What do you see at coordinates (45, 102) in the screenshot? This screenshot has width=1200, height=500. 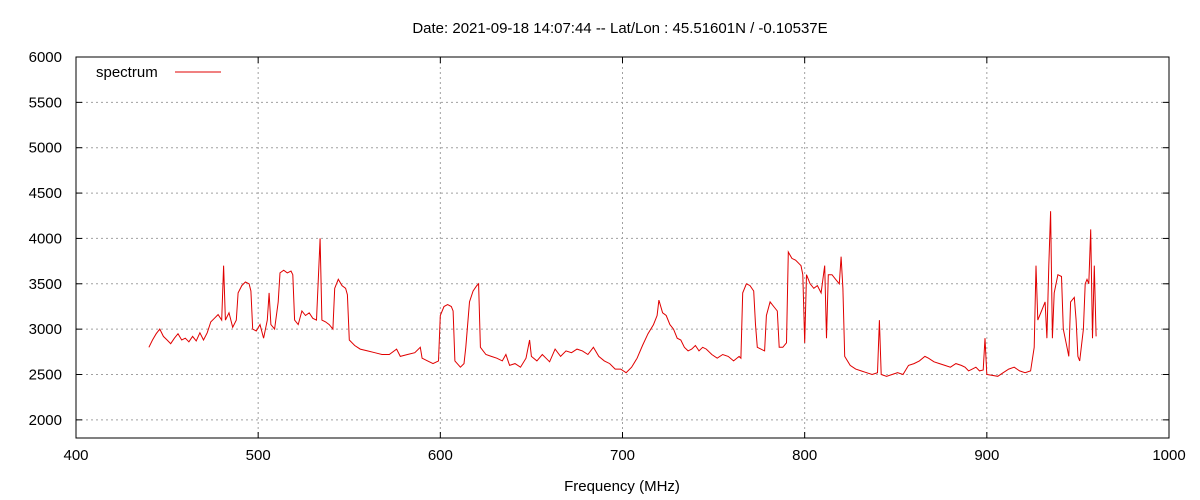 I see `y-tick-label: 5500` at bounding box center [45, 102].